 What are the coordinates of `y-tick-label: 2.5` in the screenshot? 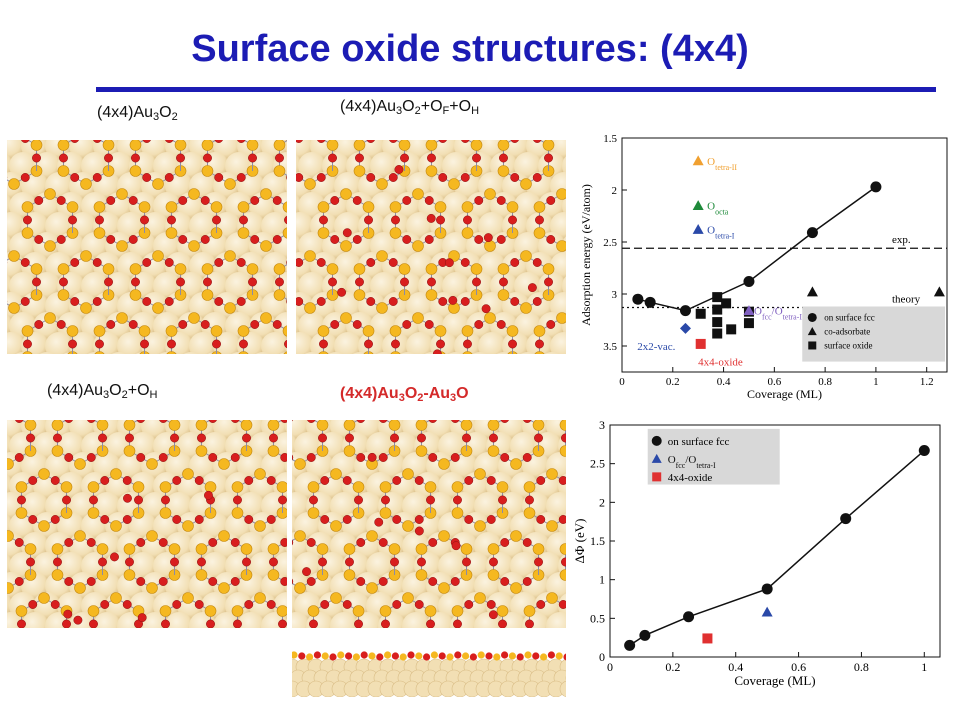 It's located at (610, 243).